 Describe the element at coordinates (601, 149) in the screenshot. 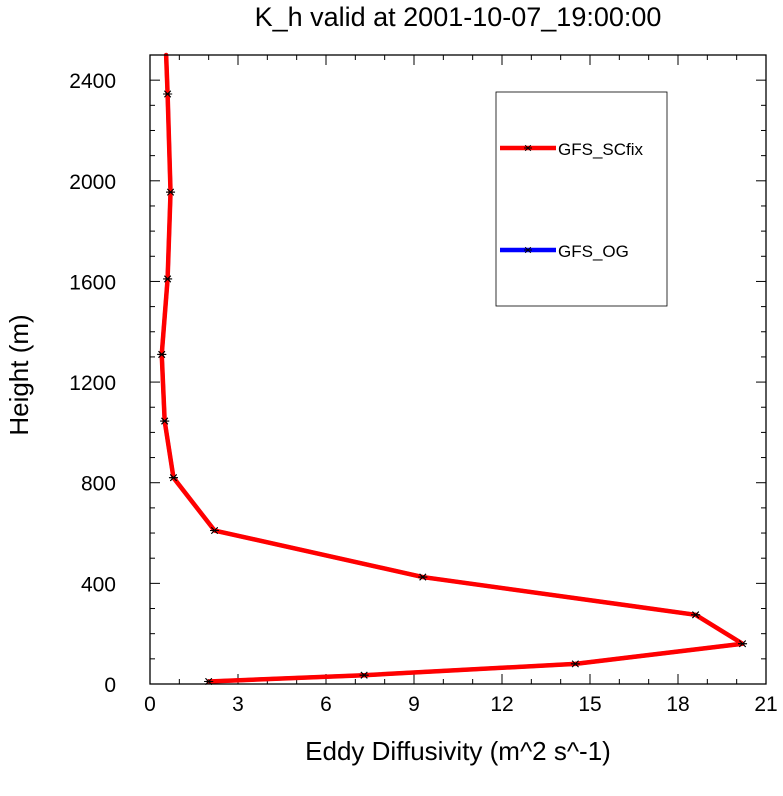

I see `legend-label: GFS_SCfix` at that location.